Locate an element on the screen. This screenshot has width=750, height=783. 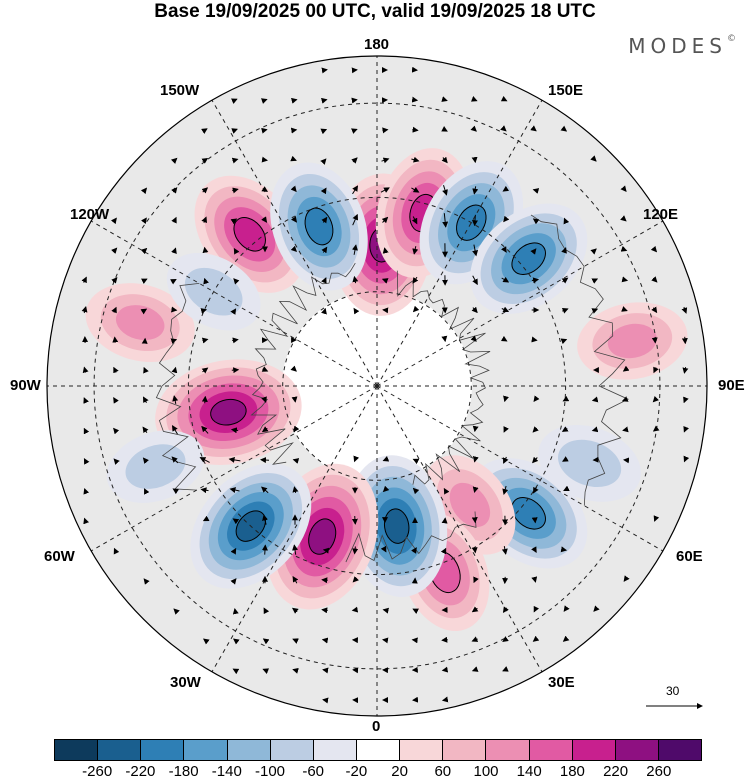
label-30w: 30W is located at coordinates (185, 682).